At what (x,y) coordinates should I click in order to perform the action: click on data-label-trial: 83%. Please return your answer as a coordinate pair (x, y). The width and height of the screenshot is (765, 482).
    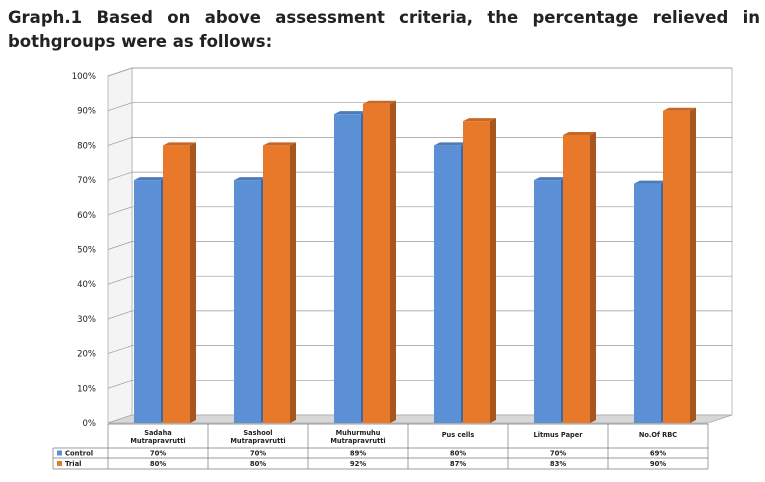
    Looking at the image, I should click on (558, 464).